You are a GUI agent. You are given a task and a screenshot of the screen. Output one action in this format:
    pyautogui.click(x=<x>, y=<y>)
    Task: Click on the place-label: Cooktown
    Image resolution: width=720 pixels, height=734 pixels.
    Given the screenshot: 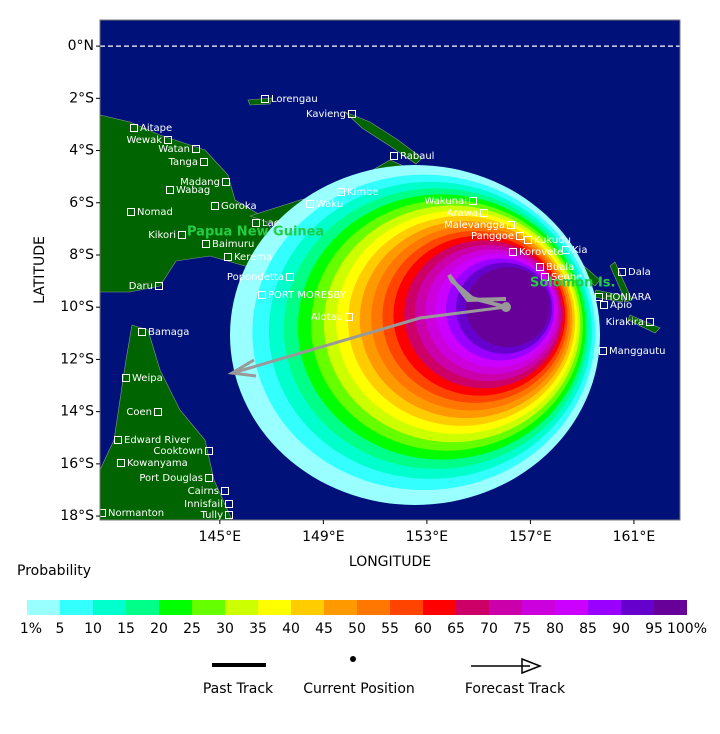 What is the action you would take?
    pyautogui.click(x=178, y=451)
    